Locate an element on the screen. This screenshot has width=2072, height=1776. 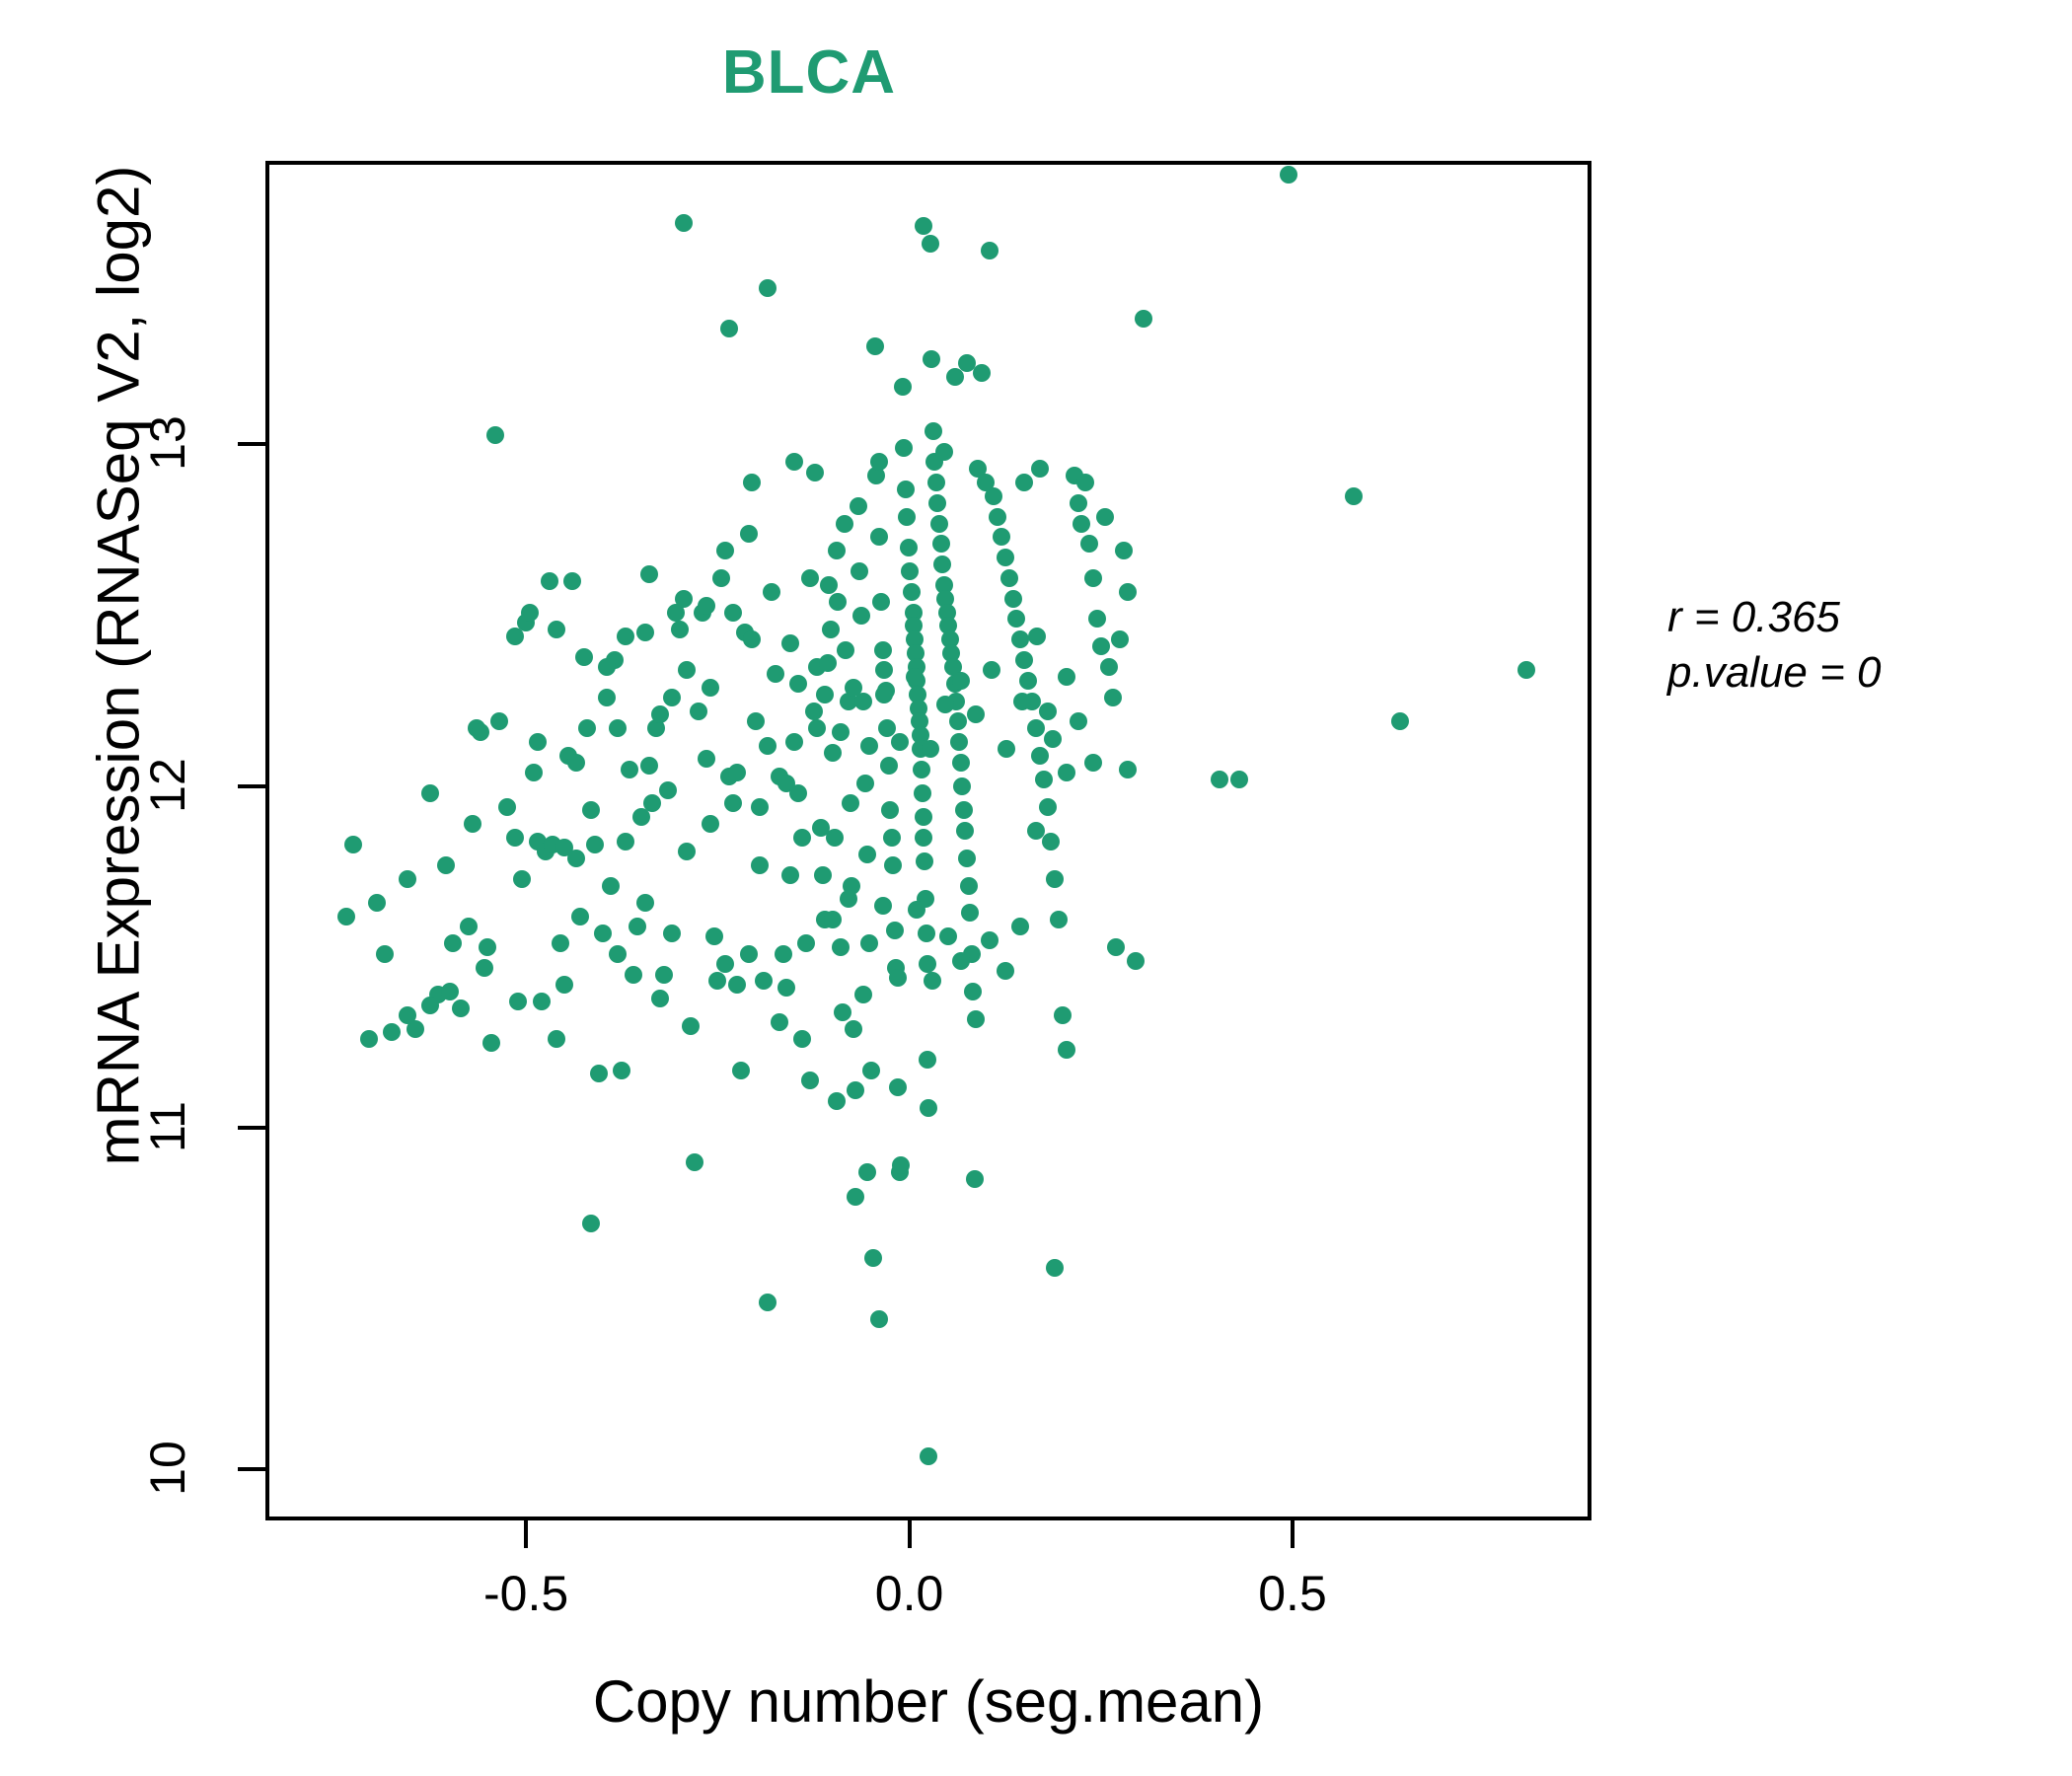
chart-title: BLCA is located at coordinates (809, 73).